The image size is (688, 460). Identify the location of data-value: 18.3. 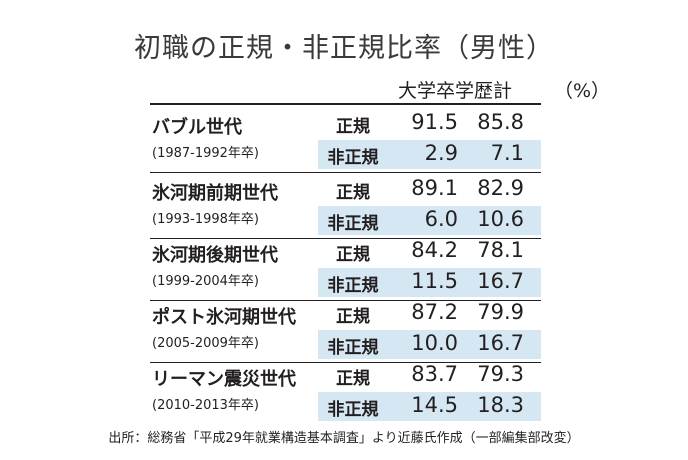
(500, 405).